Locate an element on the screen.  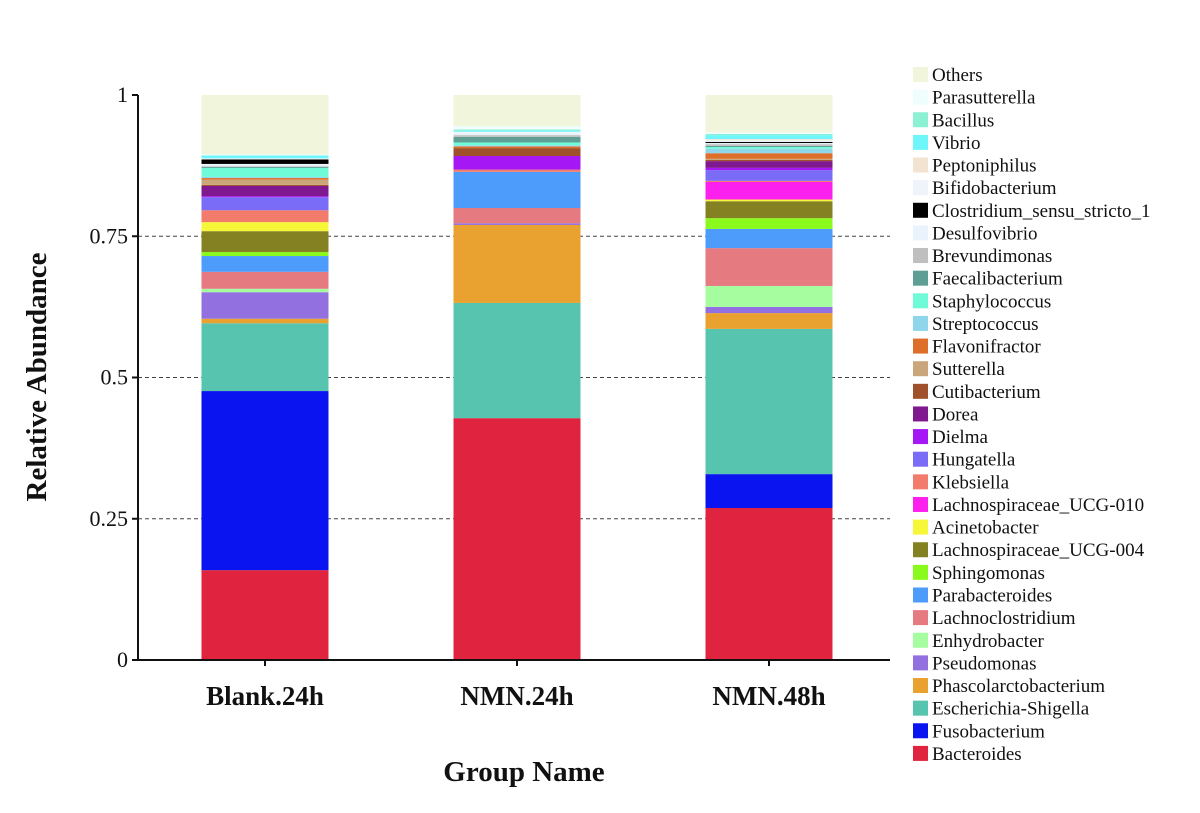
legend-label: Dielma is located at coordinates (960, 437).